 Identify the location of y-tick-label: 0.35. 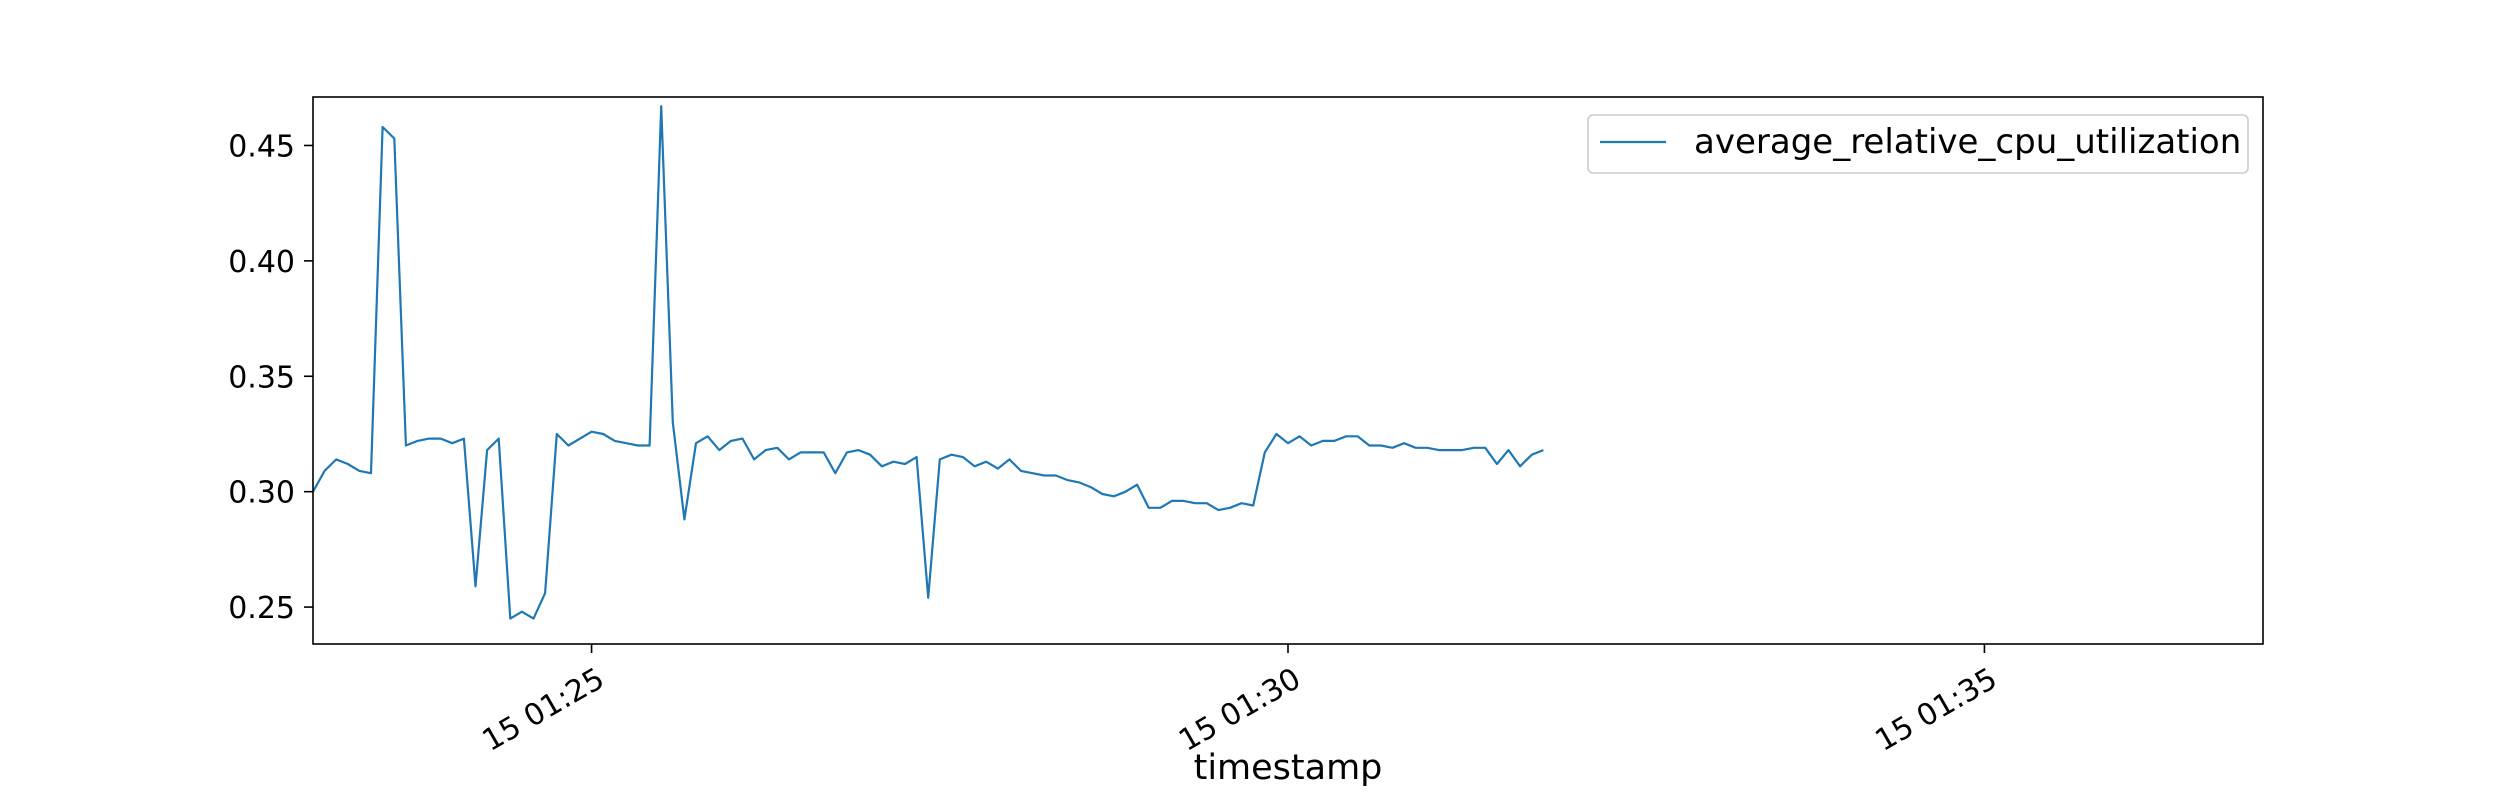
(261, 377).